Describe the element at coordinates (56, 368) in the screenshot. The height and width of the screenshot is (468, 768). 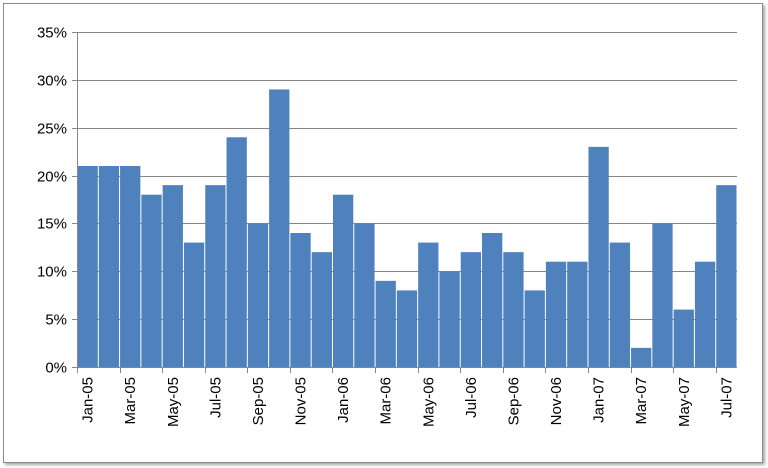
I see `y-tick-label: 0%` at that location.